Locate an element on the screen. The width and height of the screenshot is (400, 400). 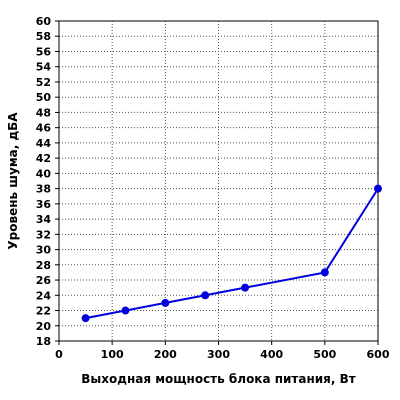
y-tick-label: 32 is located at coordinates (43, 234).